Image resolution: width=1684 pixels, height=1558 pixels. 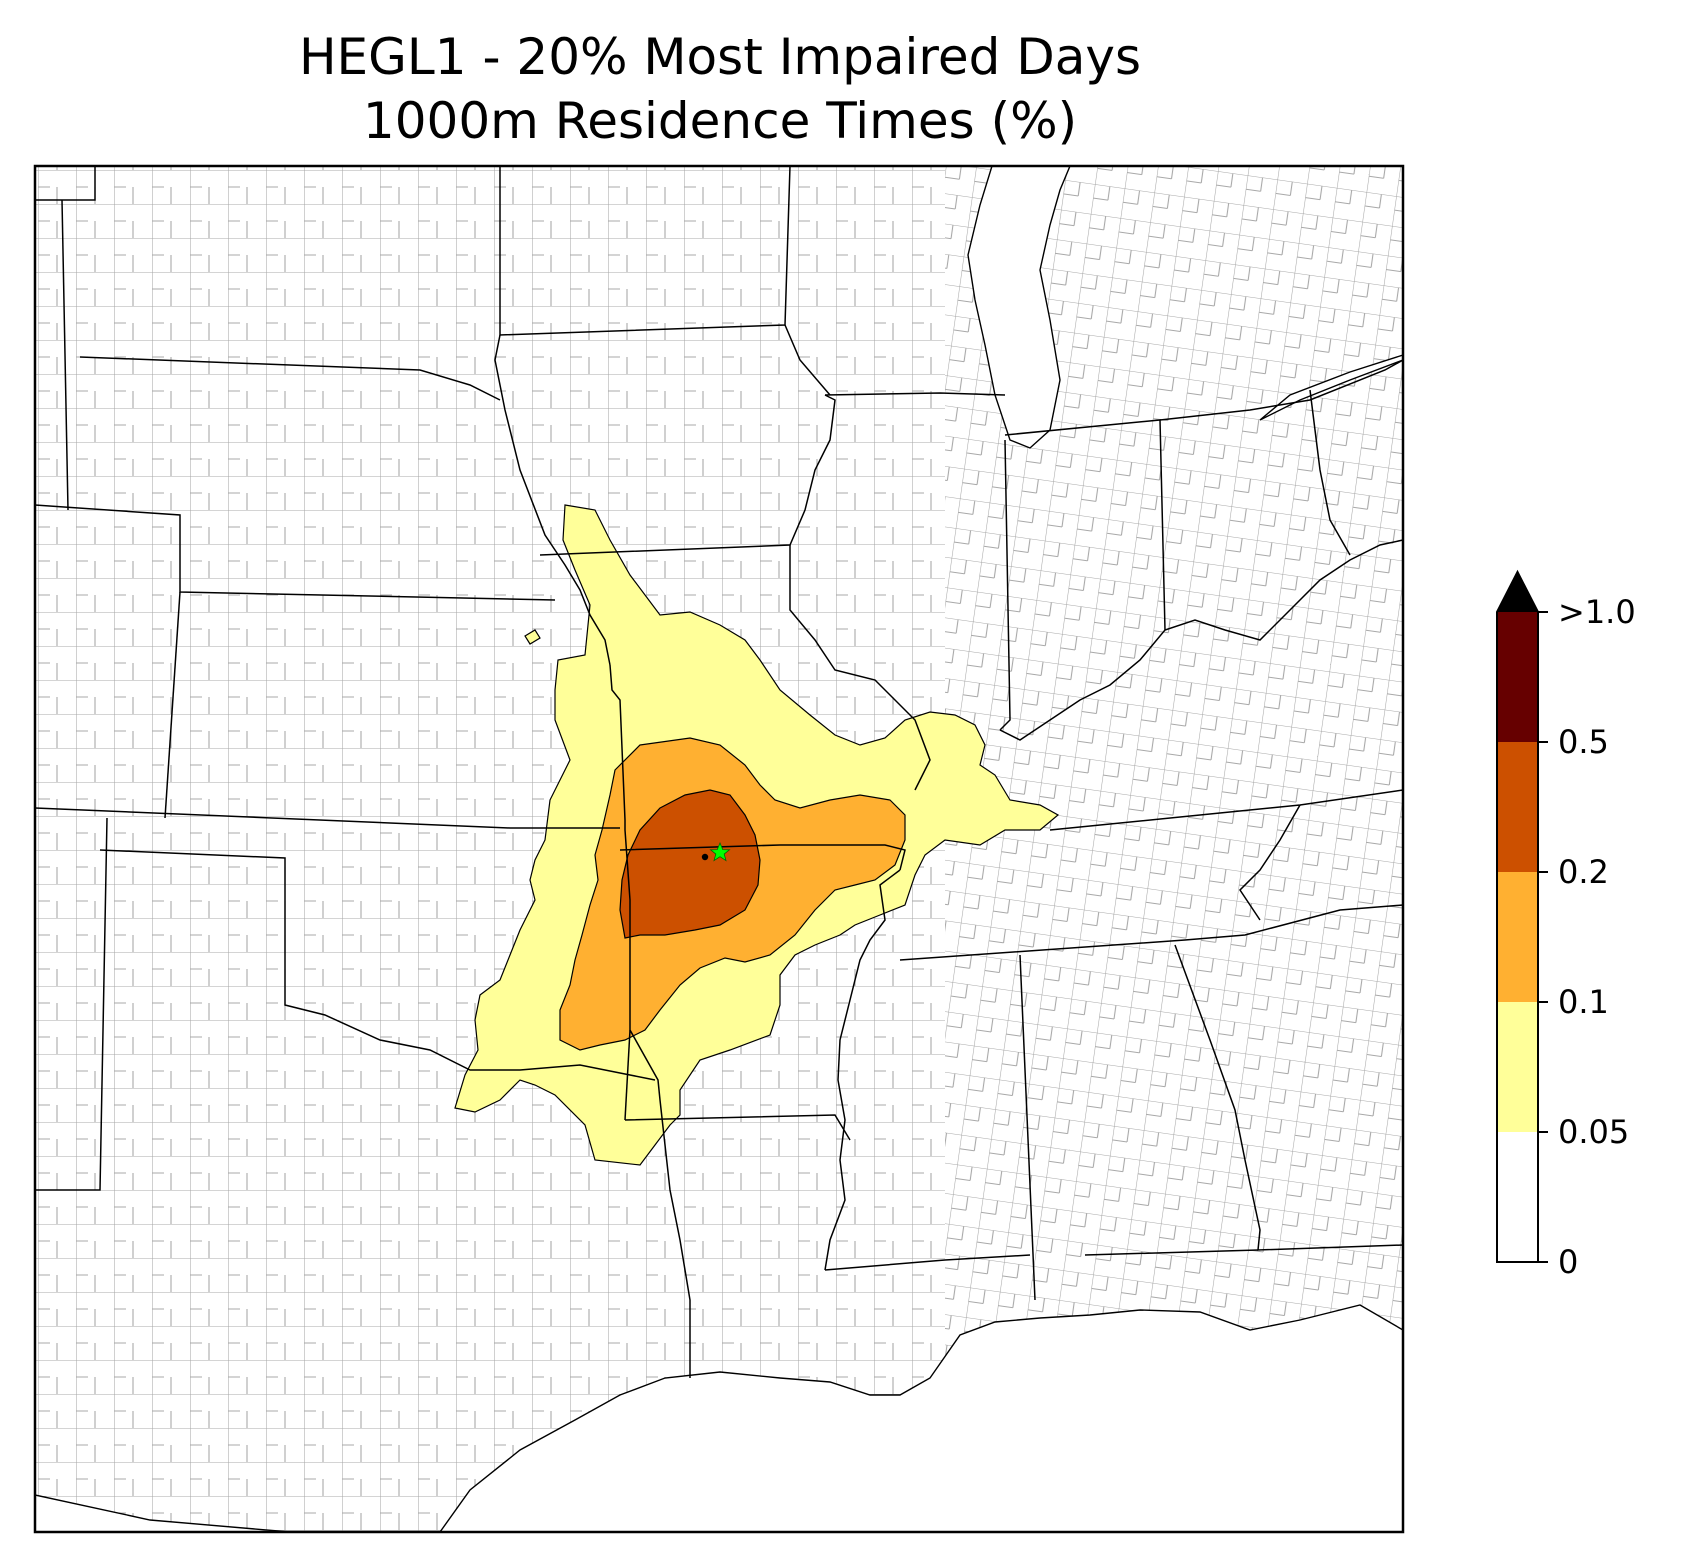 What do you see at coordinates (163, 1513) in the screenshot?
I see `gulf-of-mexico` at bounding box center [163, 1513].